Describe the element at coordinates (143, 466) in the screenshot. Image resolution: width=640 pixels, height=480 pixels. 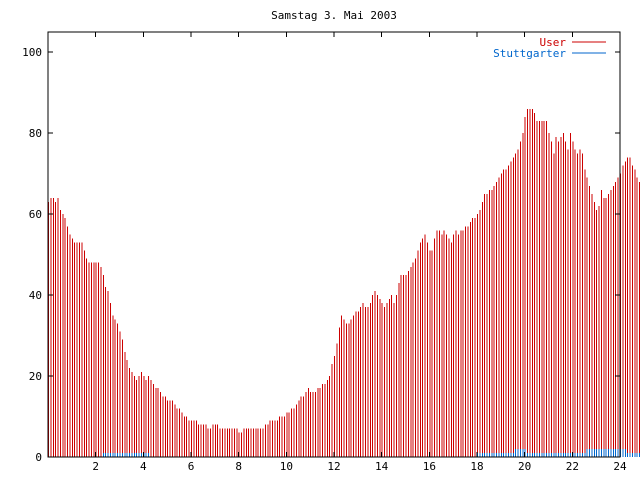
I see `x-tick-label: 4` at that location.